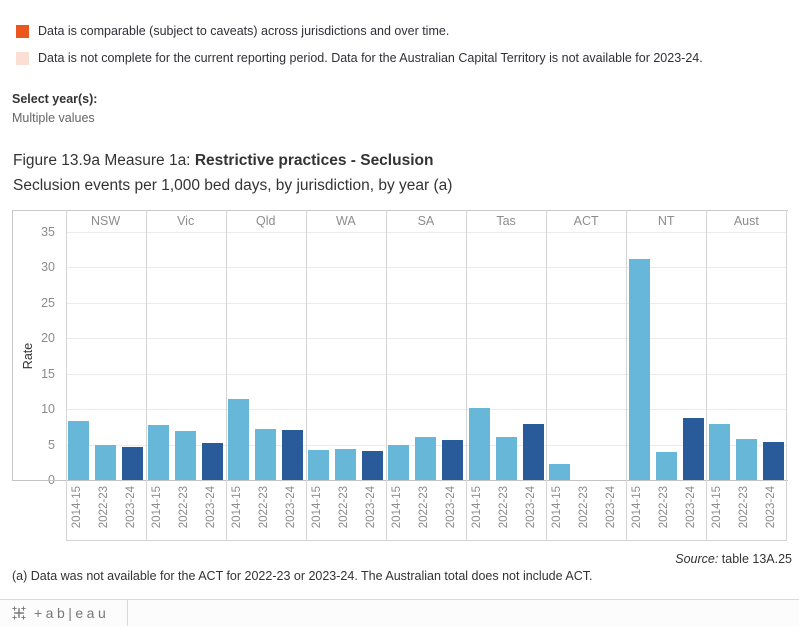 The height and width of the screenshot is (626, 799). I want to click on y-axis-title: Rate, so click(28, 356).